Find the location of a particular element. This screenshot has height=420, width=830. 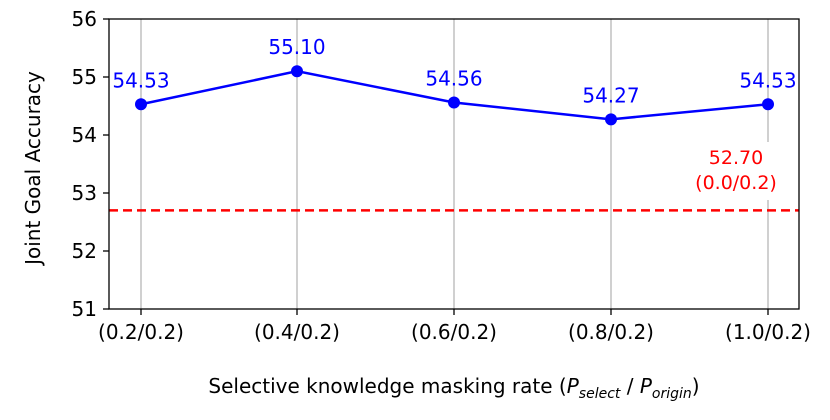

x-label-sep: / is located at coordinates (629, 386).